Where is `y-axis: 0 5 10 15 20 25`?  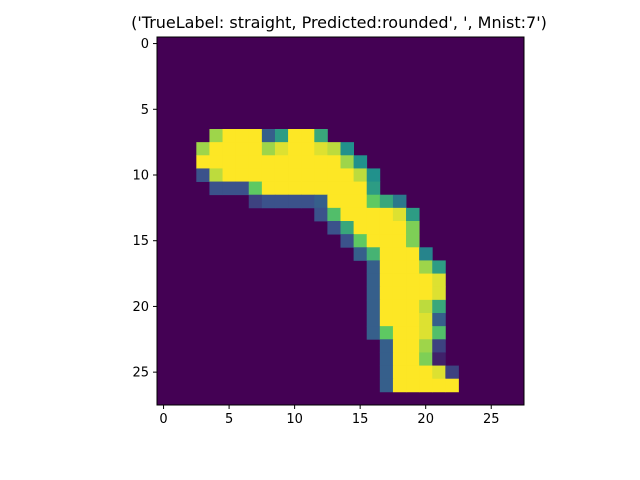 y-axis: 0 5 10 15 20 25 is located at coordinates (144, 209).